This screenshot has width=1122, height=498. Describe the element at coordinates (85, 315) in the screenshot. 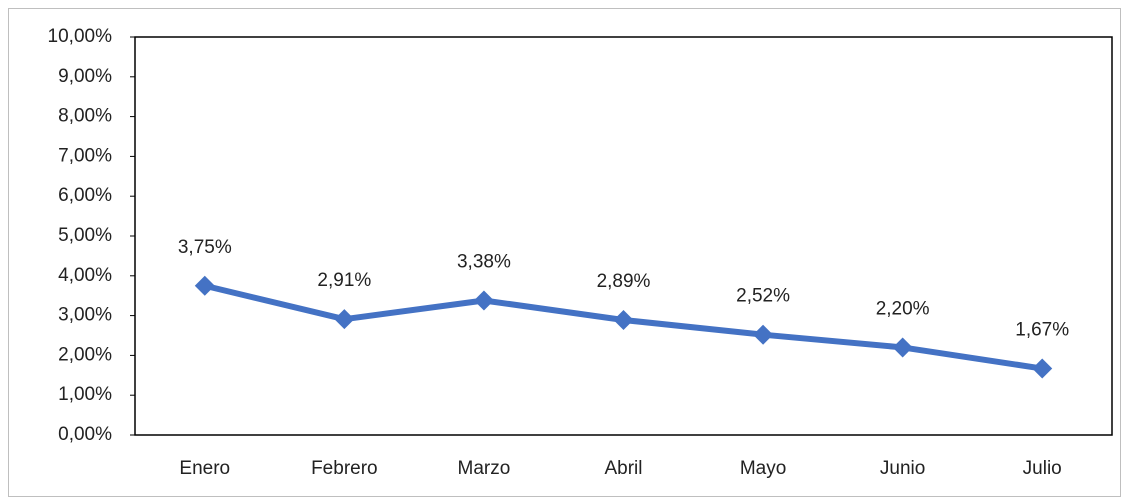

I see `y-tick-label: 3,00%` at that location.